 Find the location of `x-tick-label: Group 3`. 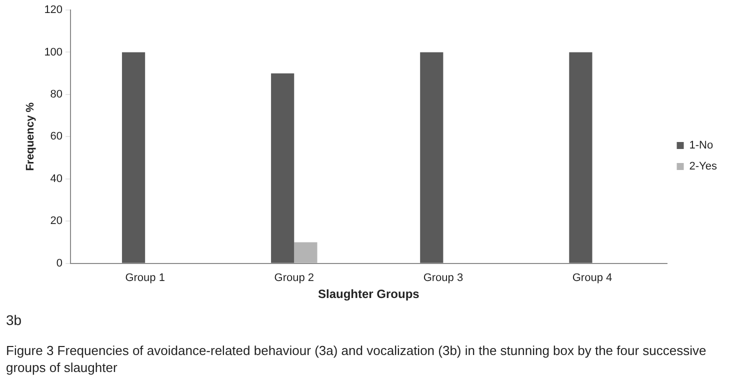

x-tick-label: Group 3 is located at coordinates (443, 278).